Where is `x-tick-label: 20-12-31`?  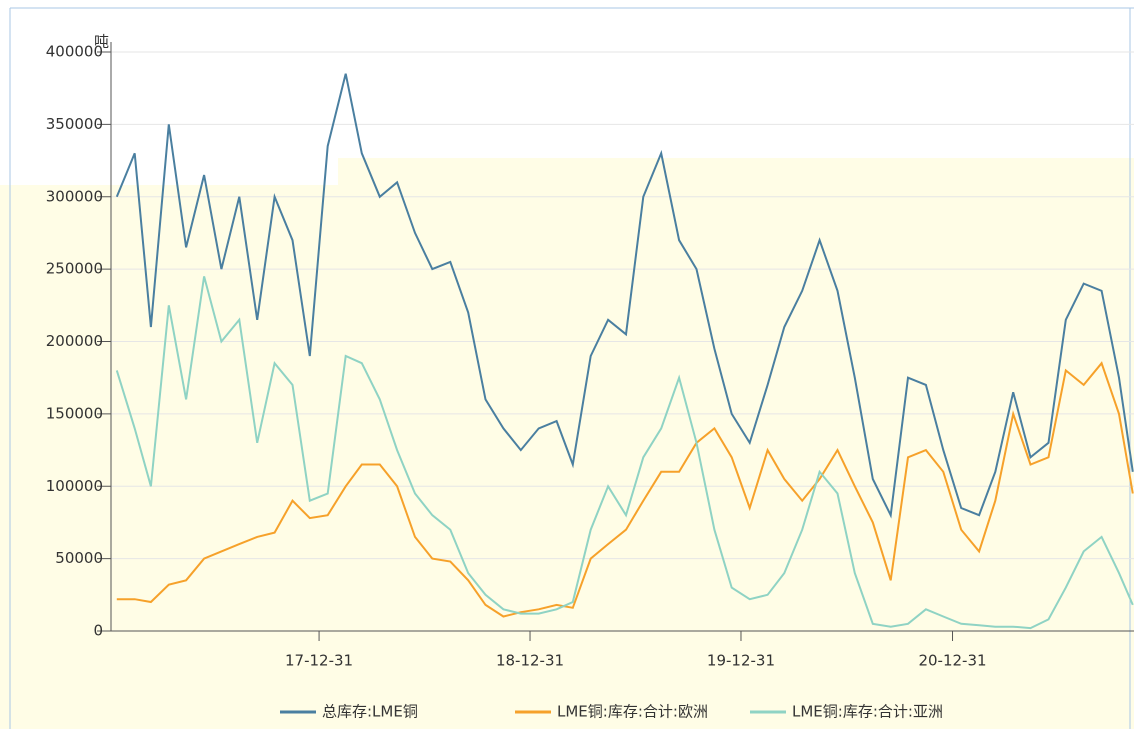
x-tick-label: 20-12-31 is located at coordinates (952, 661).